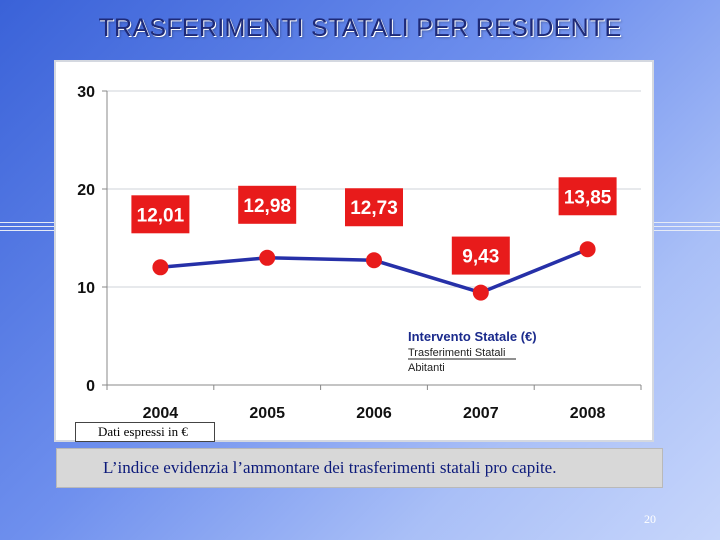 The height and width of the screenshot is (540, 720). I want to click on legend-title: Intervento Statale (€), so click(472, 336).